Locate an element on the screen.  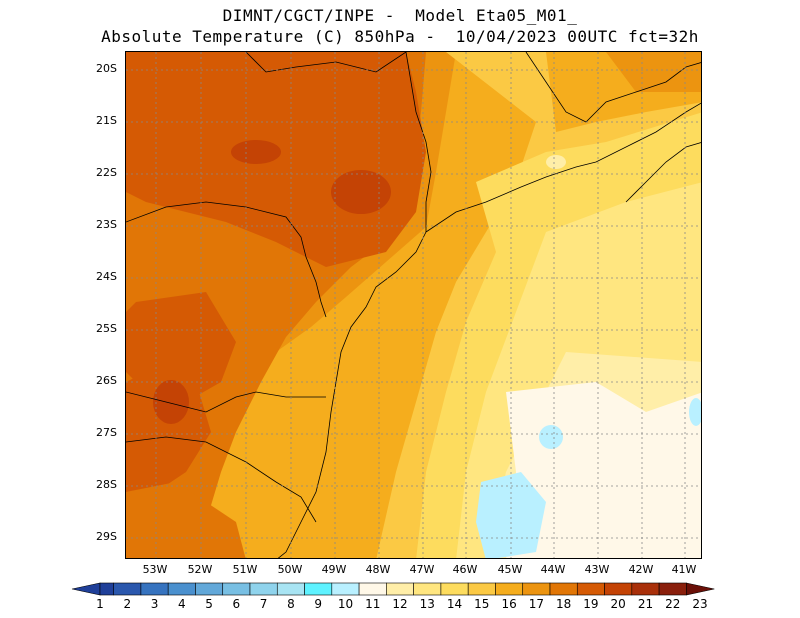
lon-label: 46W is located at coordinates (465, 569).